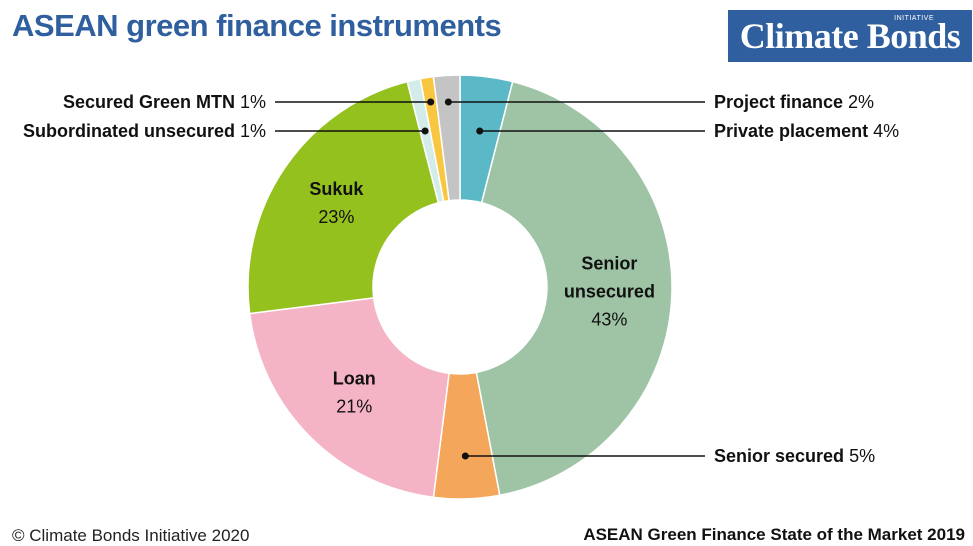  Describe the element at coordinates (354, 407) in the screenshot. I see `inside-label-loan-pct: 21%` at that location.